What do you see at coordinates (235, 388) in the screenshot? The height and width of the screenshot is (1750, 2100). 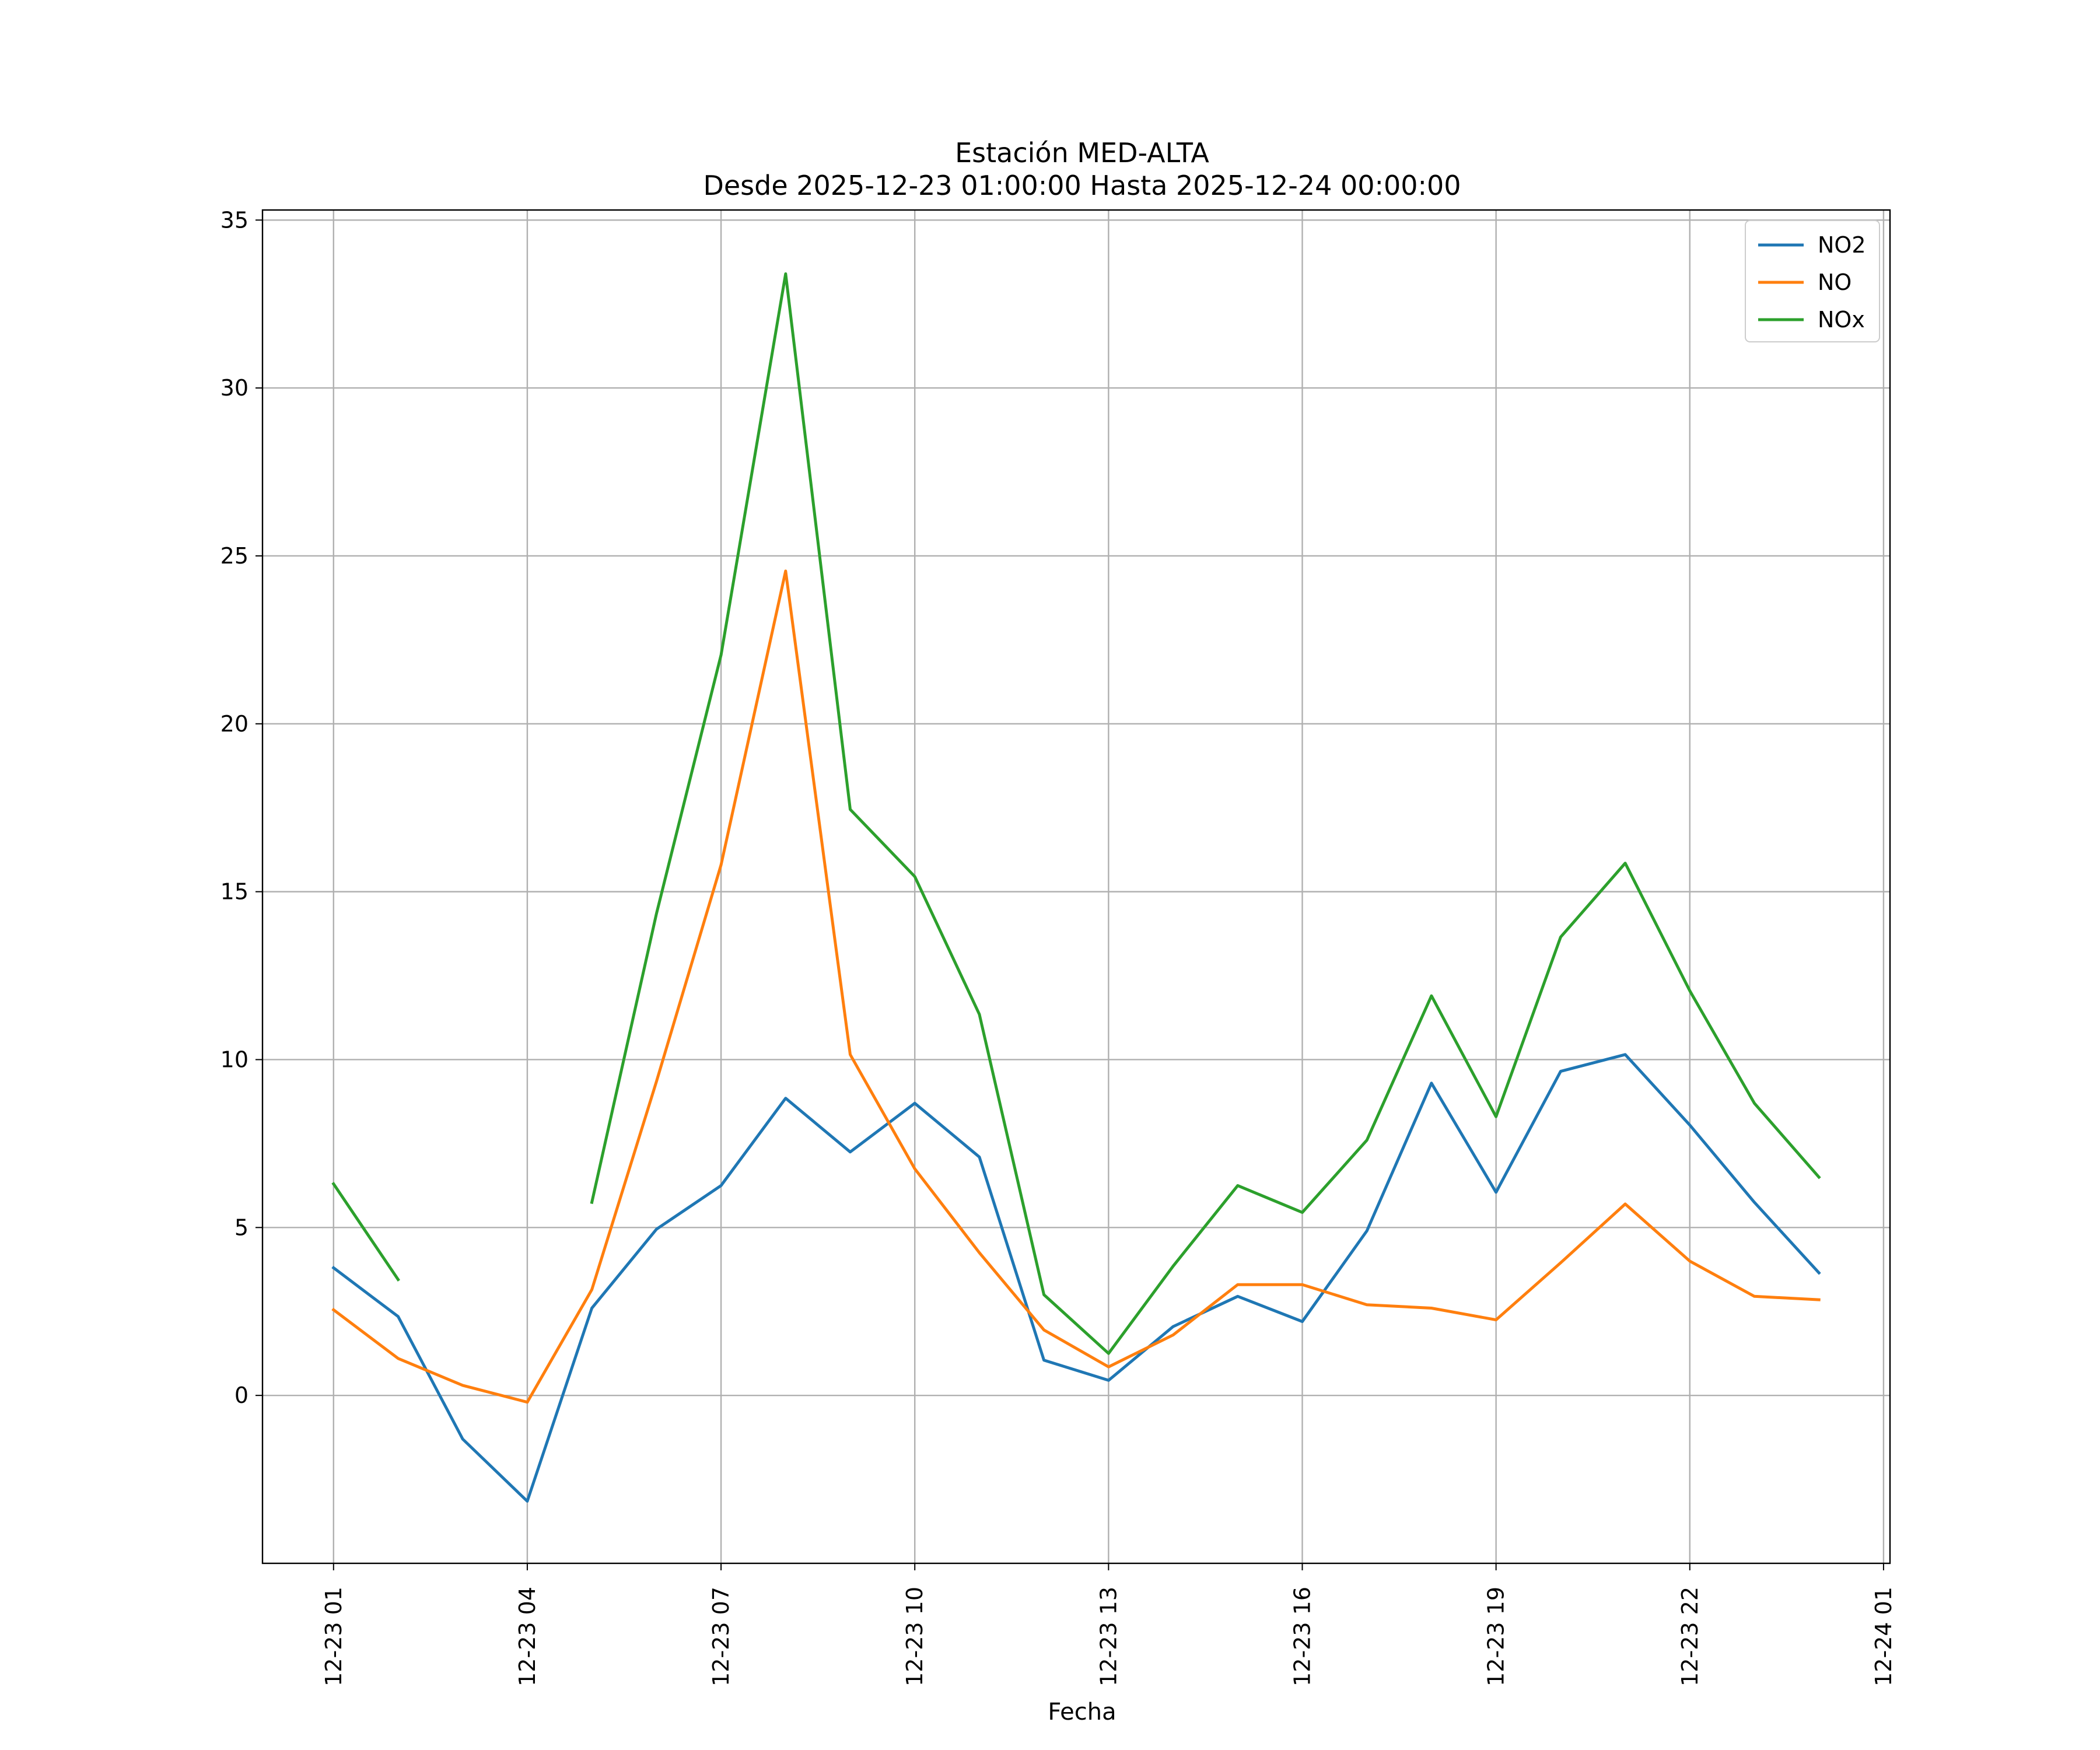 I see `y-tick-label: 30` at bounding box center [235, 388].